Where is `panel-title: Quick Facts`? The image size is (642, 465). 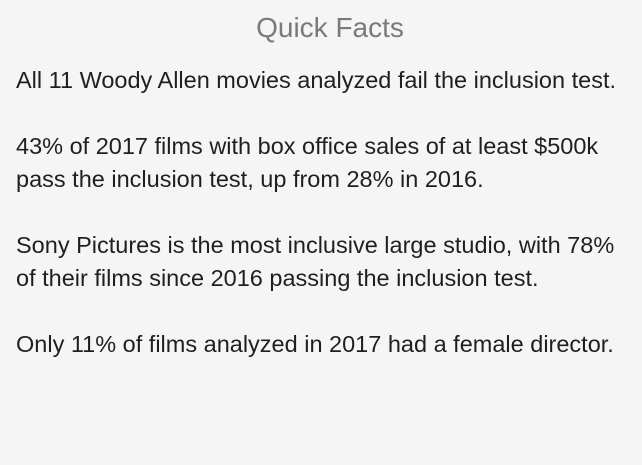
panel-title: Quick Facts is located at coordinates (330, 27).